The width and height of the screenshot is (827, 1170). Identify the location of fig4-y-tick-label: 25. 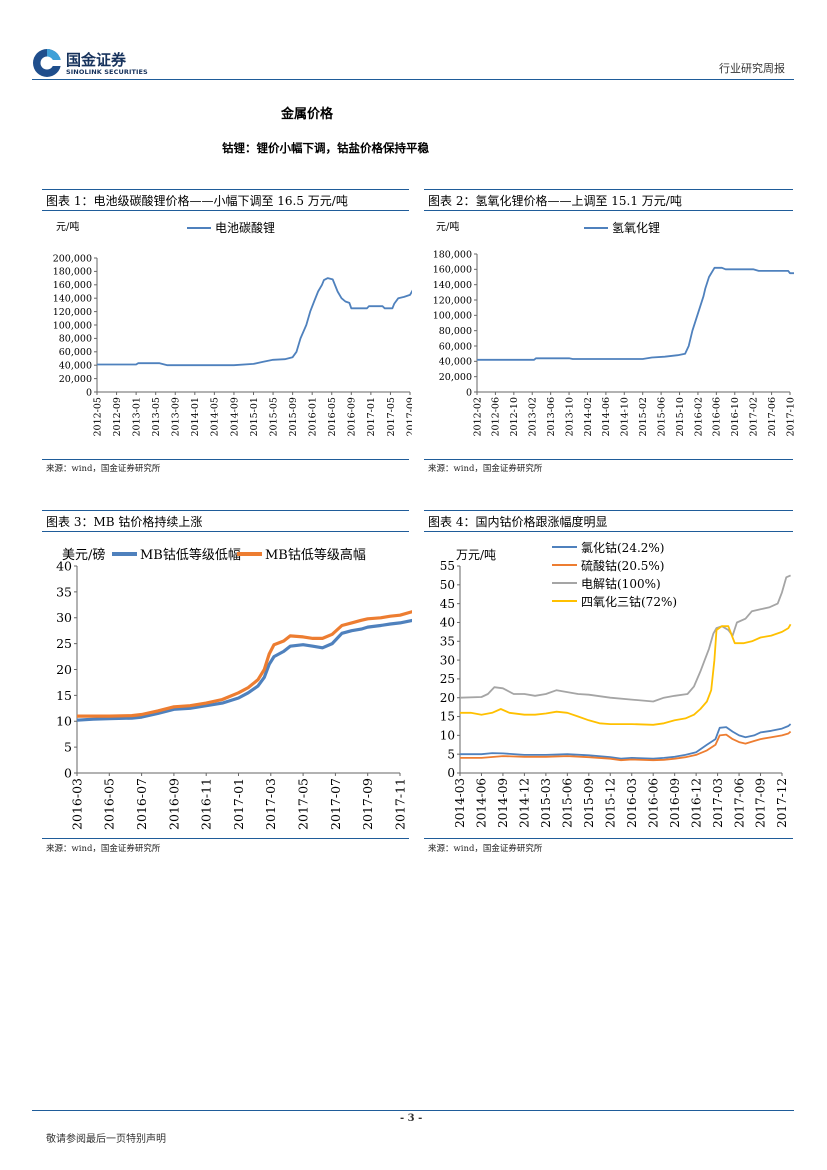
(447, 679).